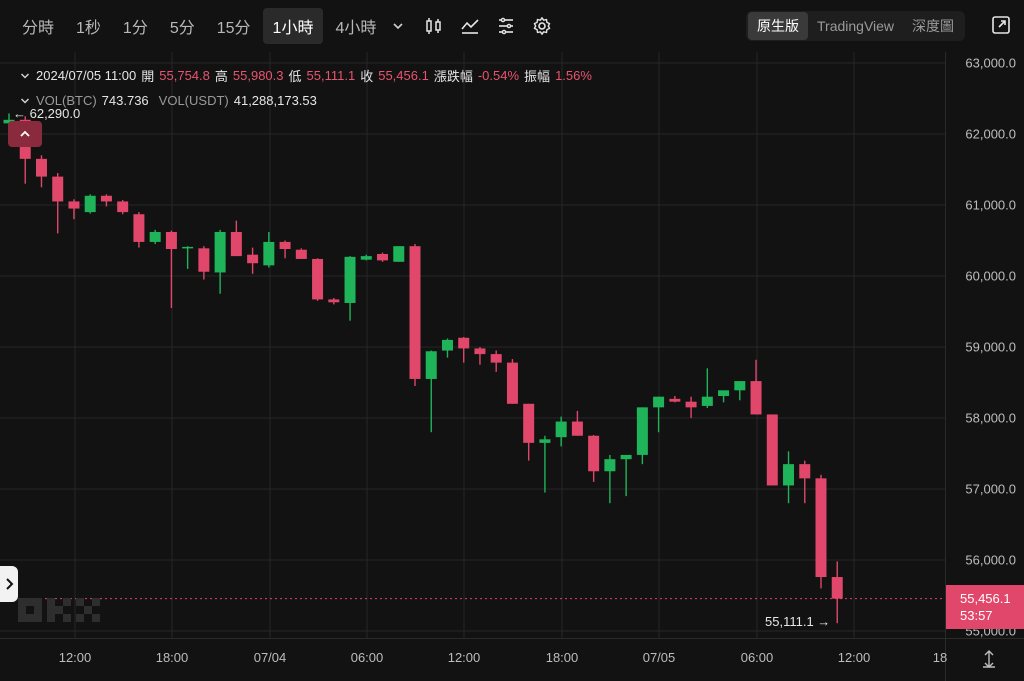  I want to click on price-tick: 56,000.0, so click(990, 560).